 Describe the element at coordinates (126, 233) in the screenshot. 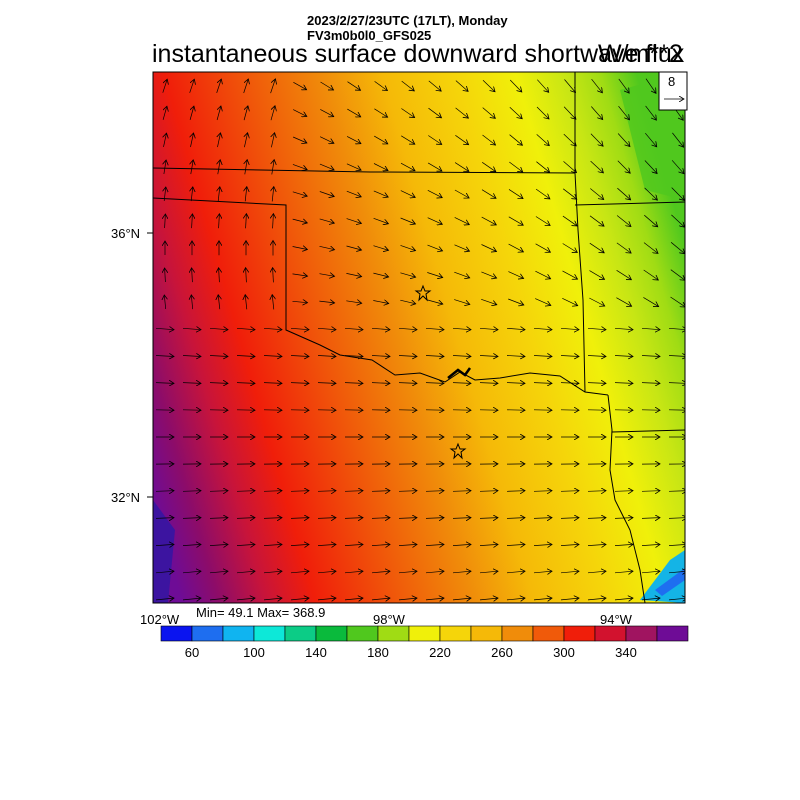

I see `lat-label-36n: 36°N` at that location.